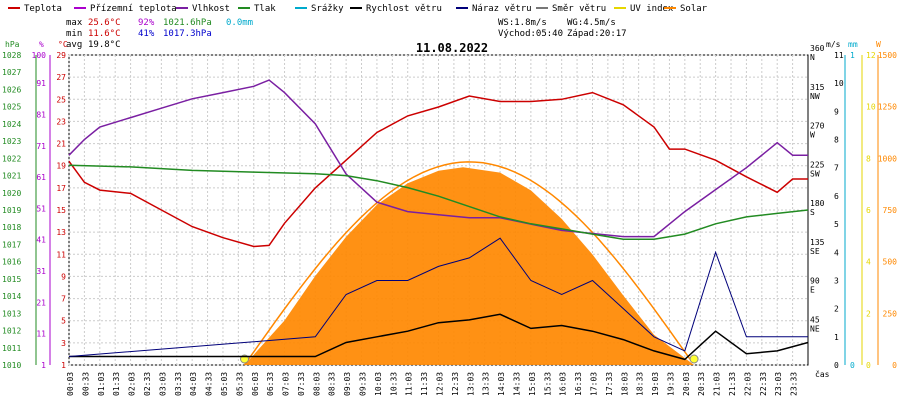 This screenshot has width=900, height=400. Describe the element at coordinates (41, 83) in the screenshot. I see `tick-label-pct: 91` at that location.